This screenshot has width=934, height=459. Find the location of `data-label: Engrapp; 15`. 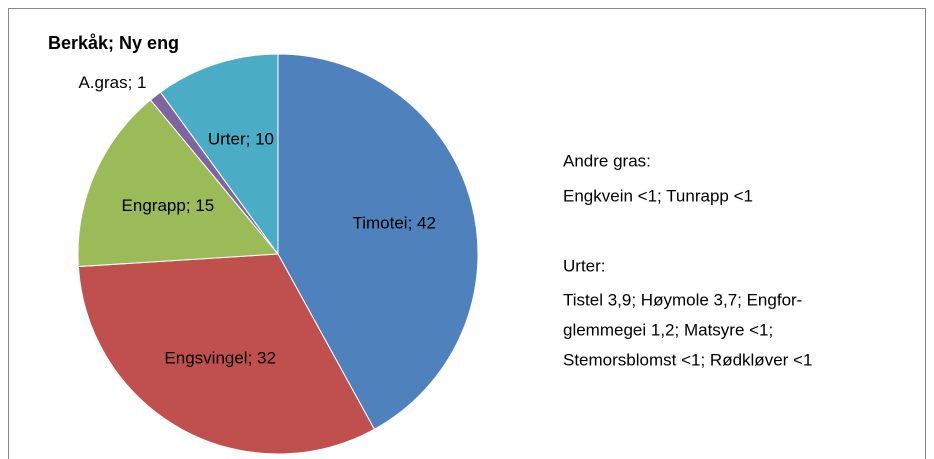

data-label: Engrapp; 15 is located at coordinates (168, 205).